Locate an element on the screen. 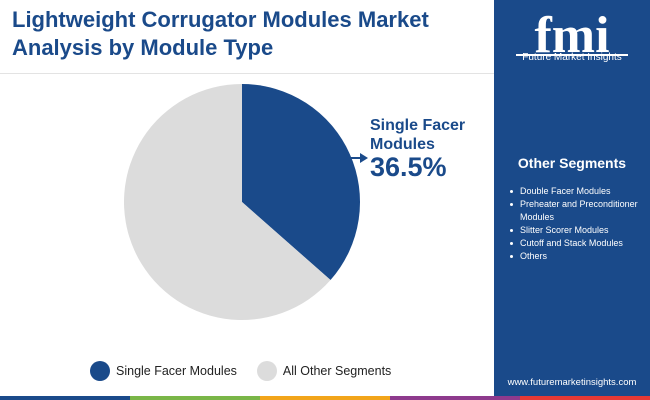 Image resolution: width=650 pixels, height=400 pixels. fmi-logo: fmi is located at coordinates (572, 35).